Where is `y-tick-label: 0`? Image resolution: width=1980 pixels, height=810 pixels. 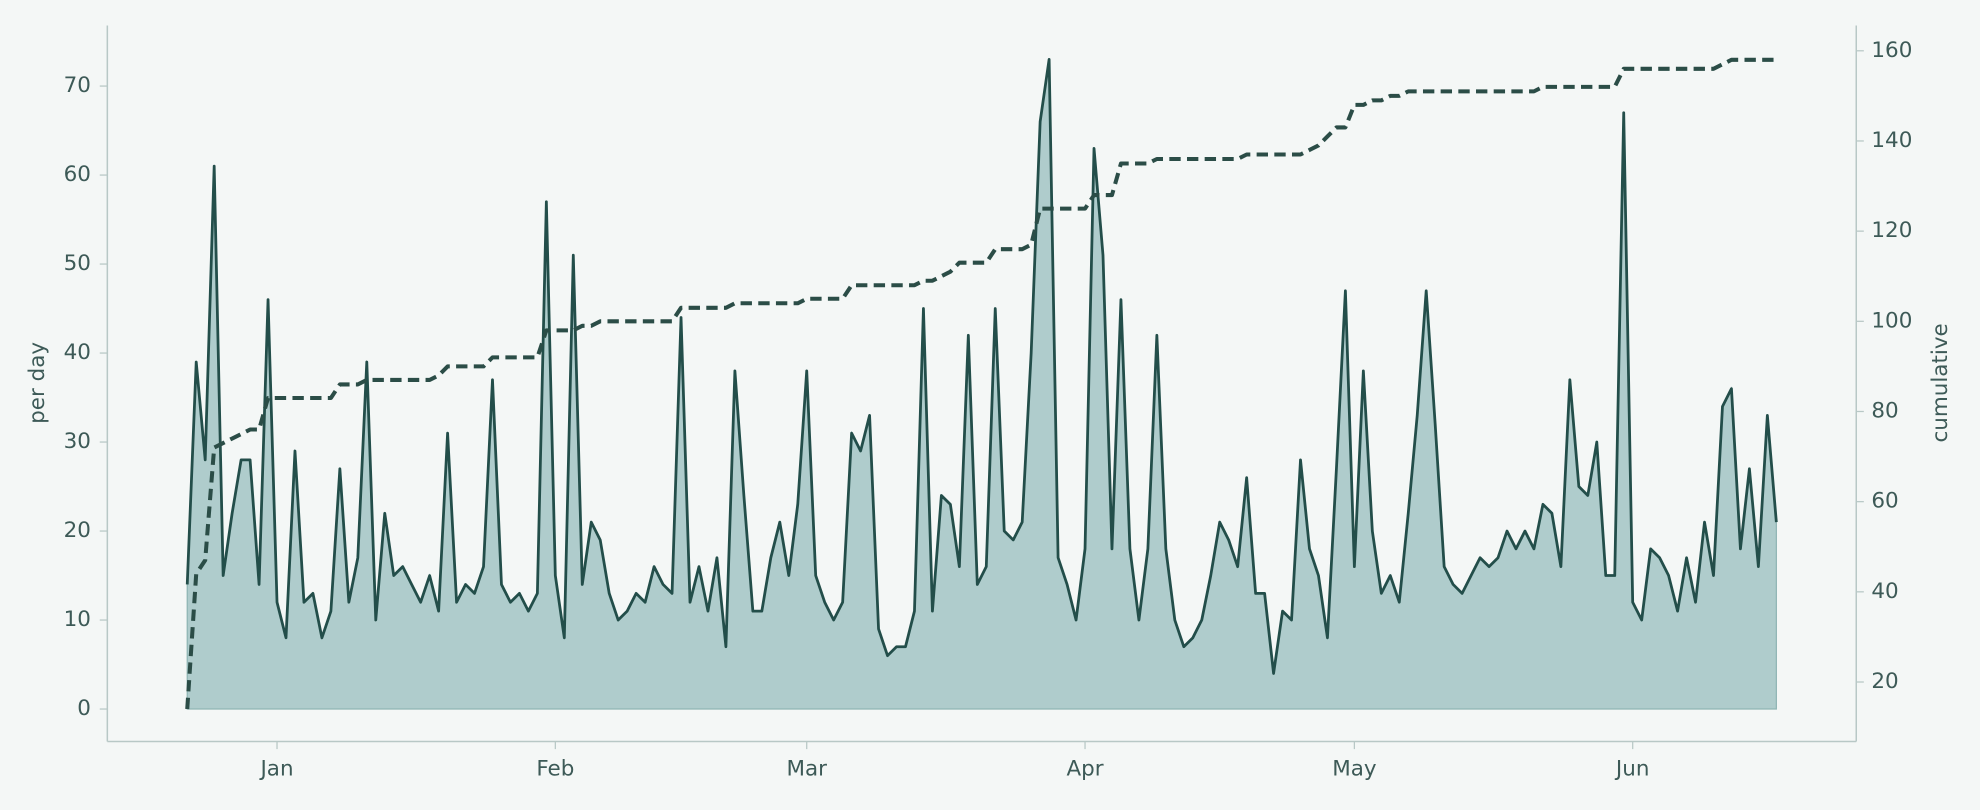
y-tick-label: 0 is located at coordinates (84, 708).